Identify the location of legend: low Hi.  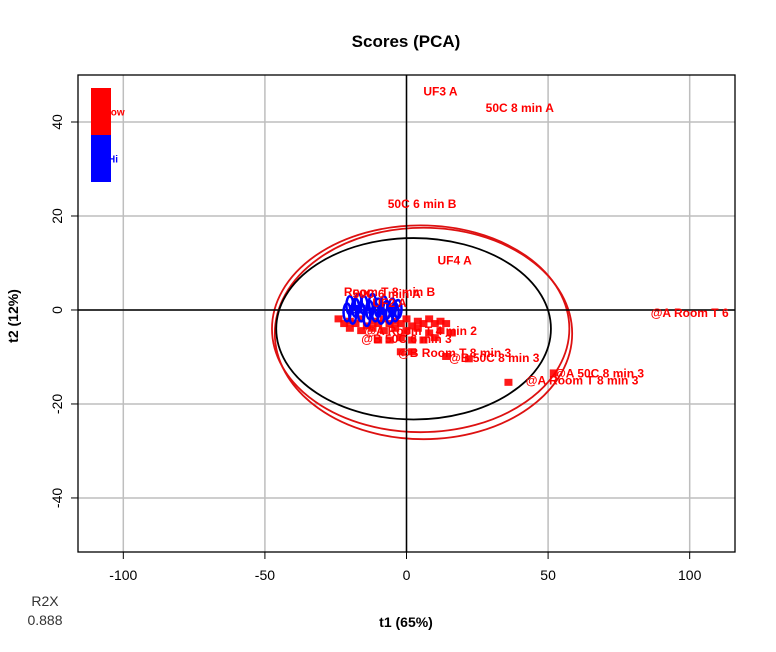
(108, 135).